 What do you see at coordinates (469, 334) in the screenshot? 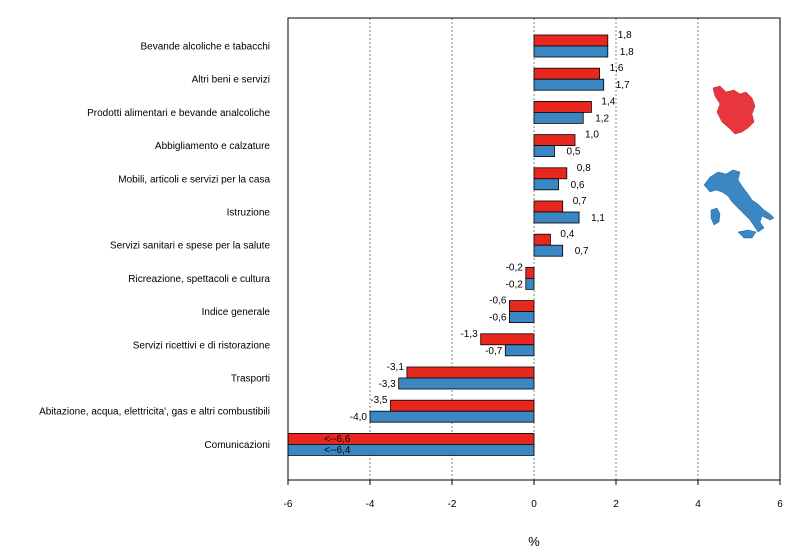
I see `bar-value-label: -1,3` at bounding box center [469, 334].